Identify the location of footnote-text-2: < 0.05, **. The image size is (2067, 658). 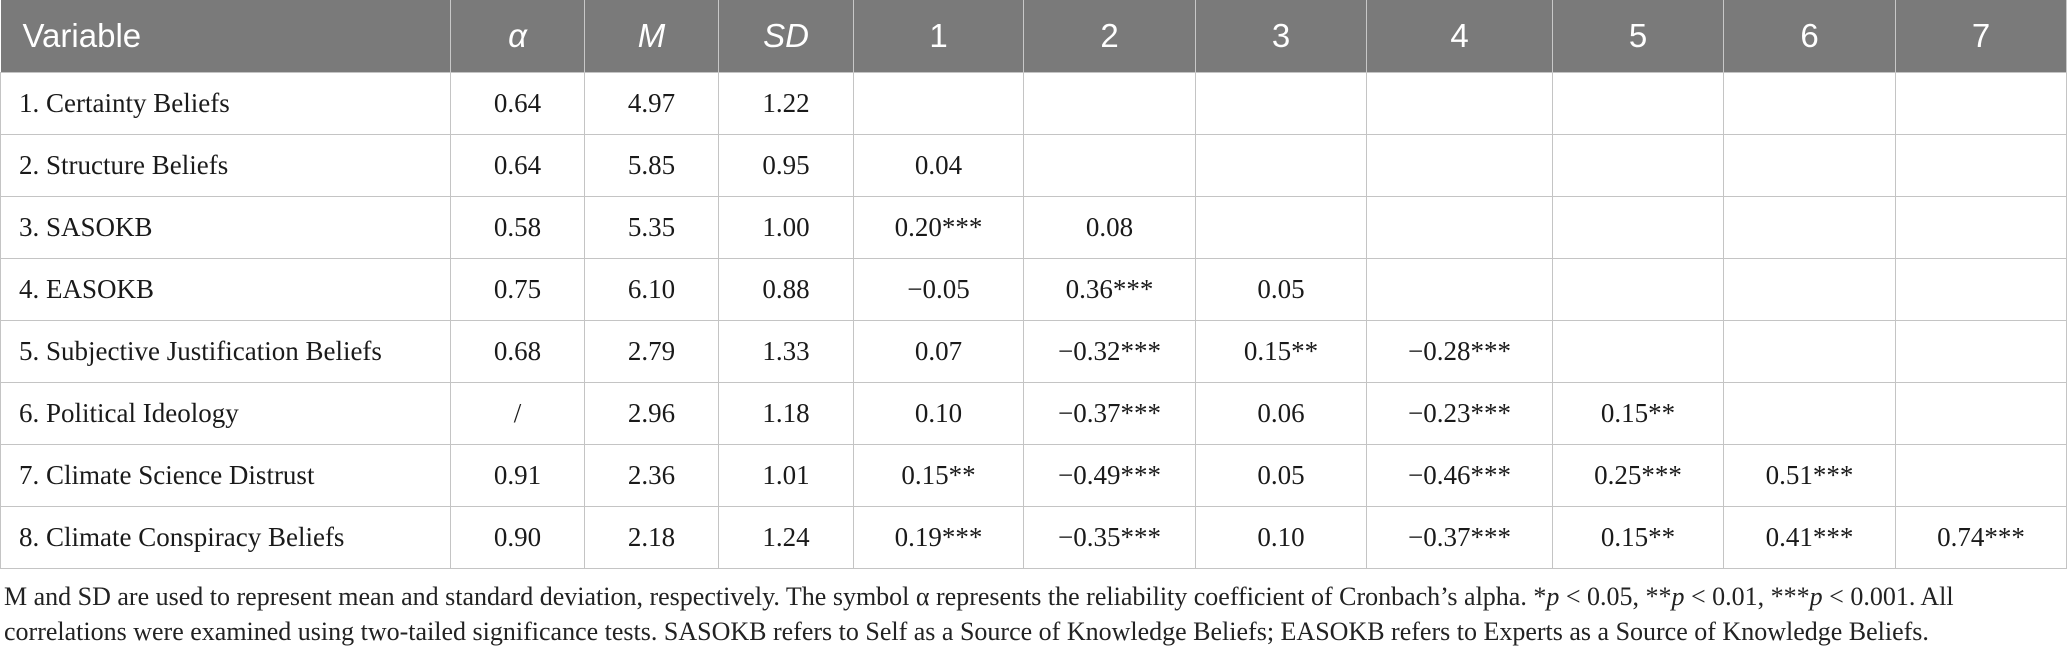
(1615, 596).